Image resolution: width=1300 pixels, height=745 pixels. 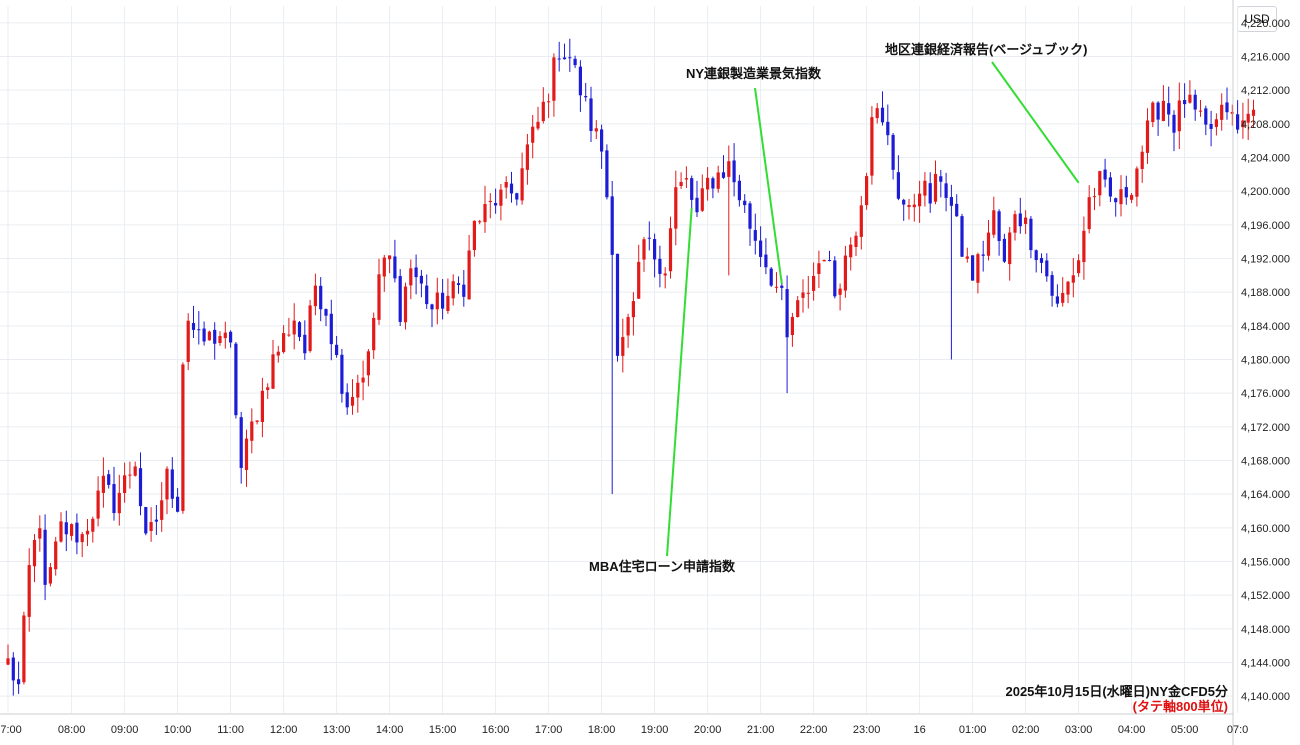 I want to click on annotation-label: MBA住宅ローン申請指数, so click(x=662, y=566).